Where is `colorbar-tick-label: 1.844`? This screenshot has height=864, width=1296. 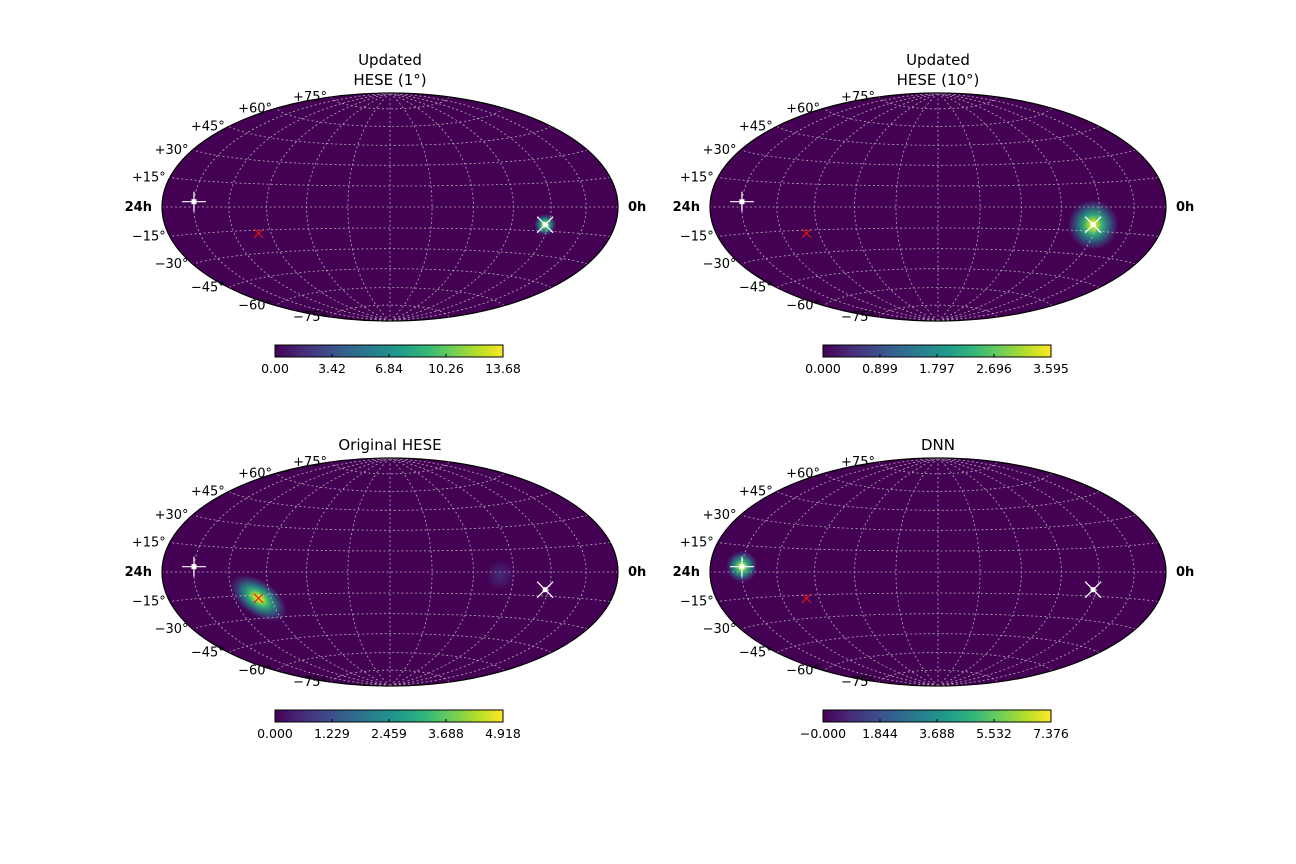
colorbar-tick-label: 1.844 is located at coordinates (880, 733).